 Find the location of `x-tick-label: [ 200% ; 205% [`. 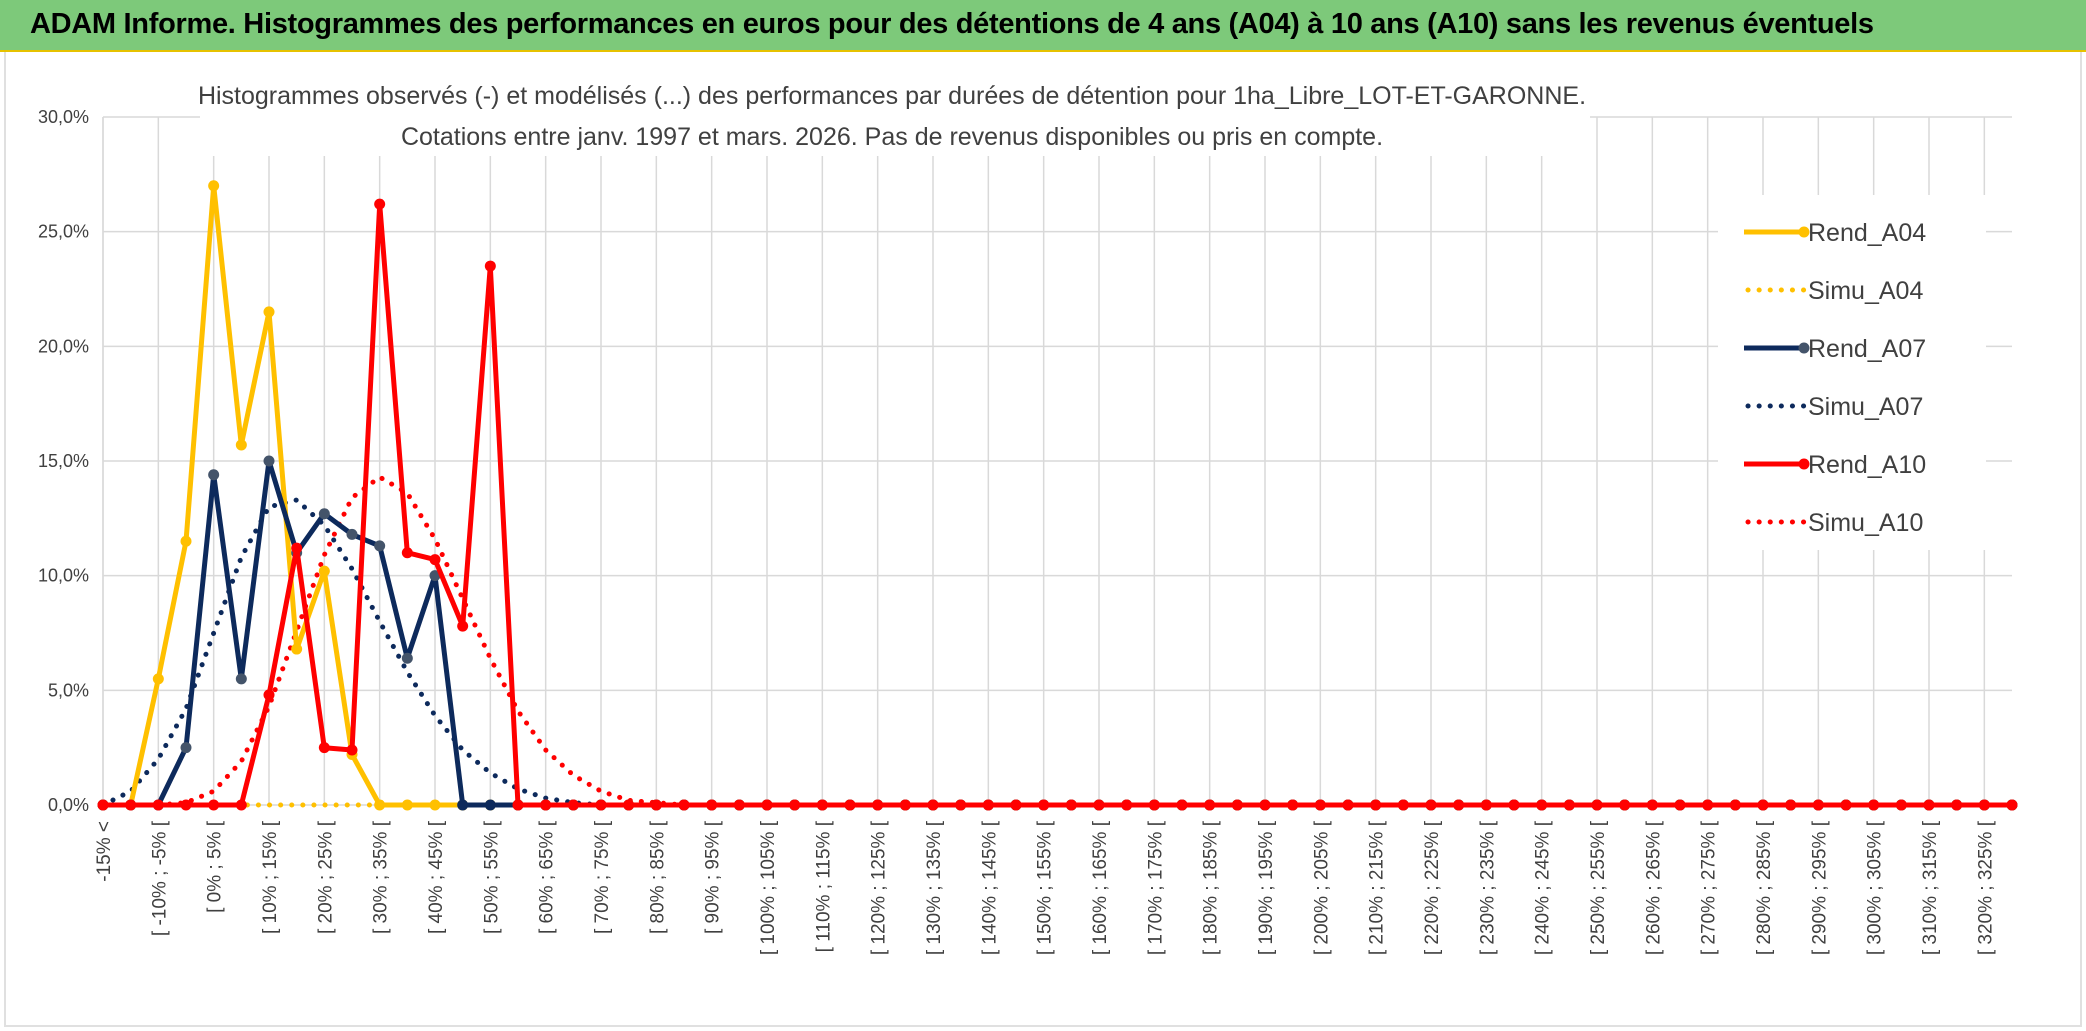

x-tick-label: [ 200% ; 205% [ is located at coordinates (1321, 887).